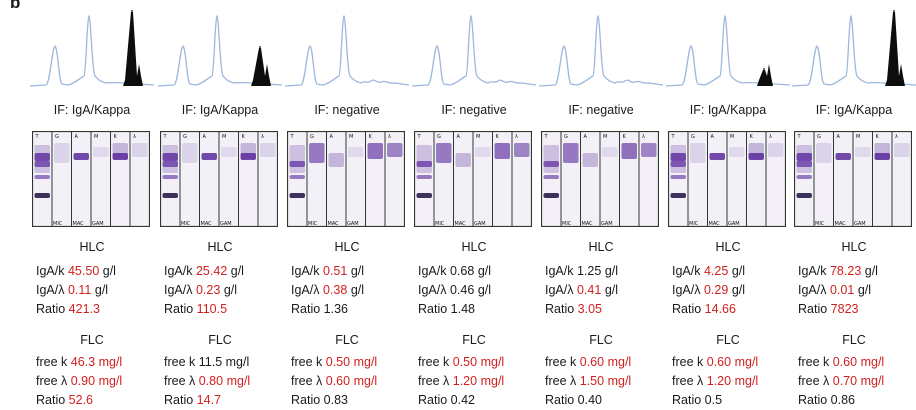  Describe the element at coordinates (592, 381) in the screenshot. I see `flc-row-value: 1.50` at that location.